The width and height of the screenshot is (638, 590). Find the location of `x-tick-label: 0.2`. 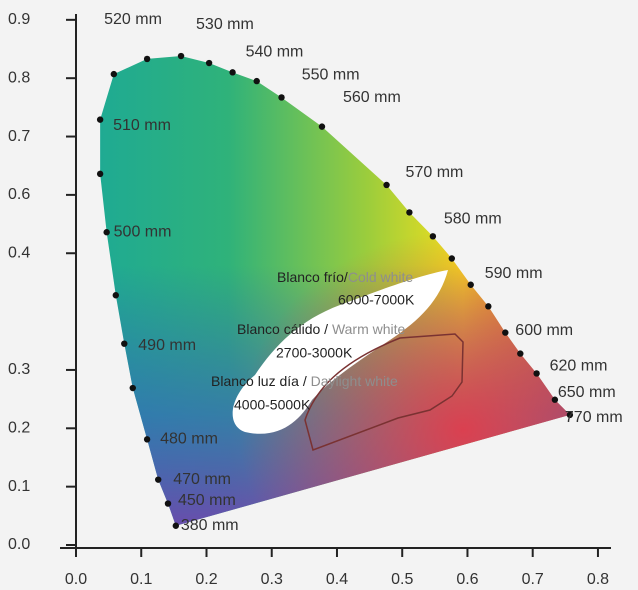

x-tick-label: 0.2 is located at coordinates (206, 579).